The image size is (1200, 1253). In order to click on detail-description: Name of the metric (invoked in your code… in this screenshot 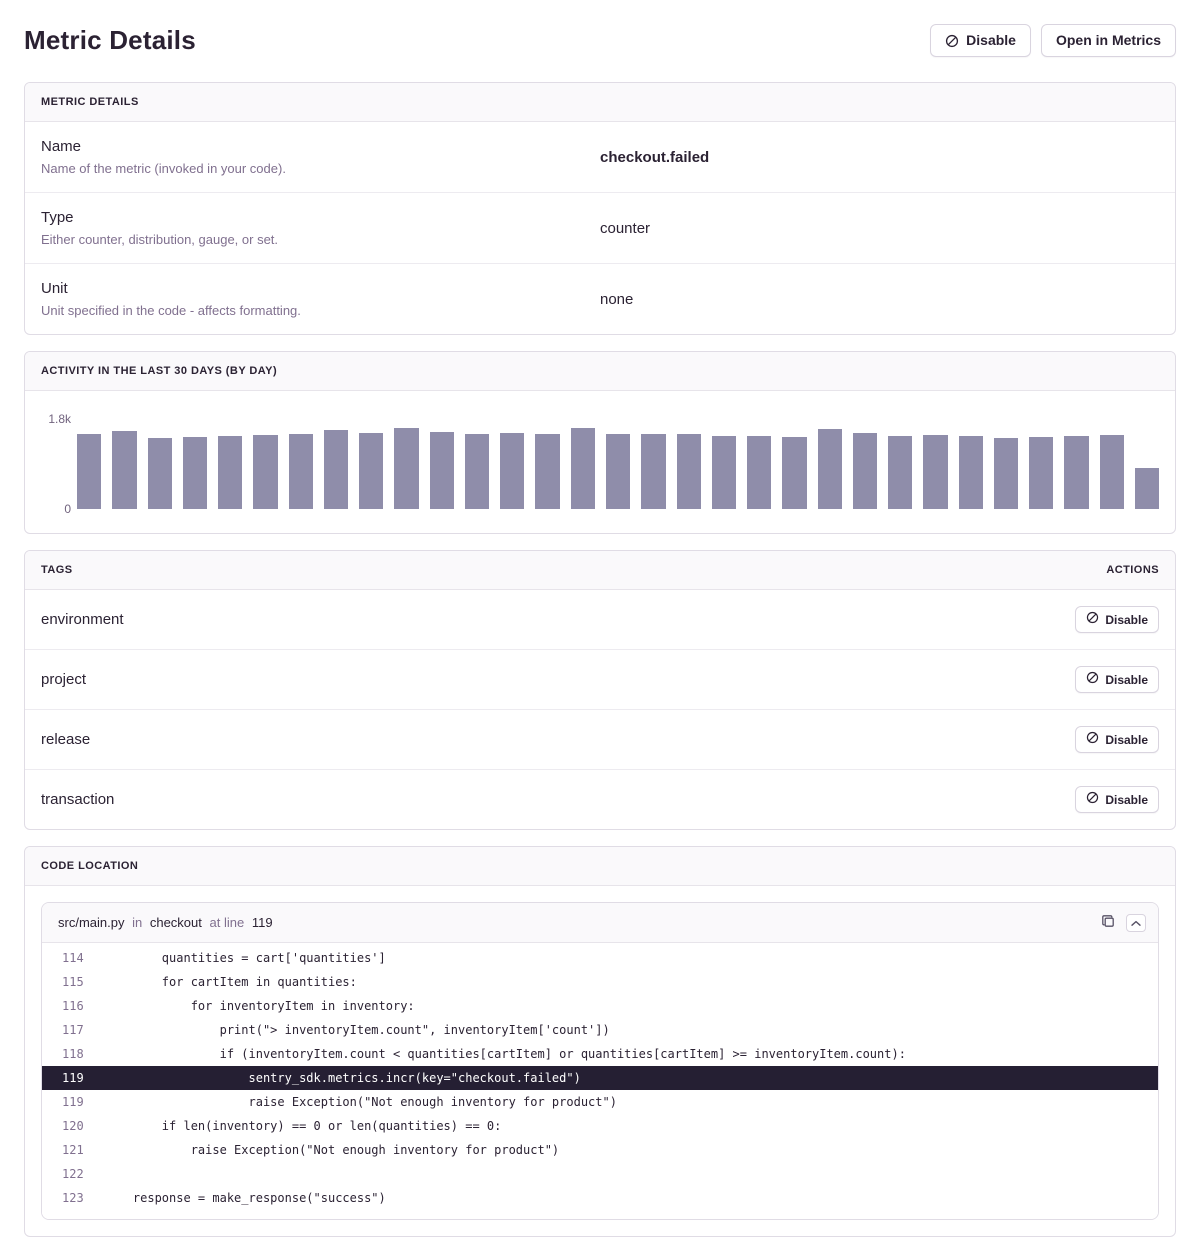, I will do `click(163, 168)`.